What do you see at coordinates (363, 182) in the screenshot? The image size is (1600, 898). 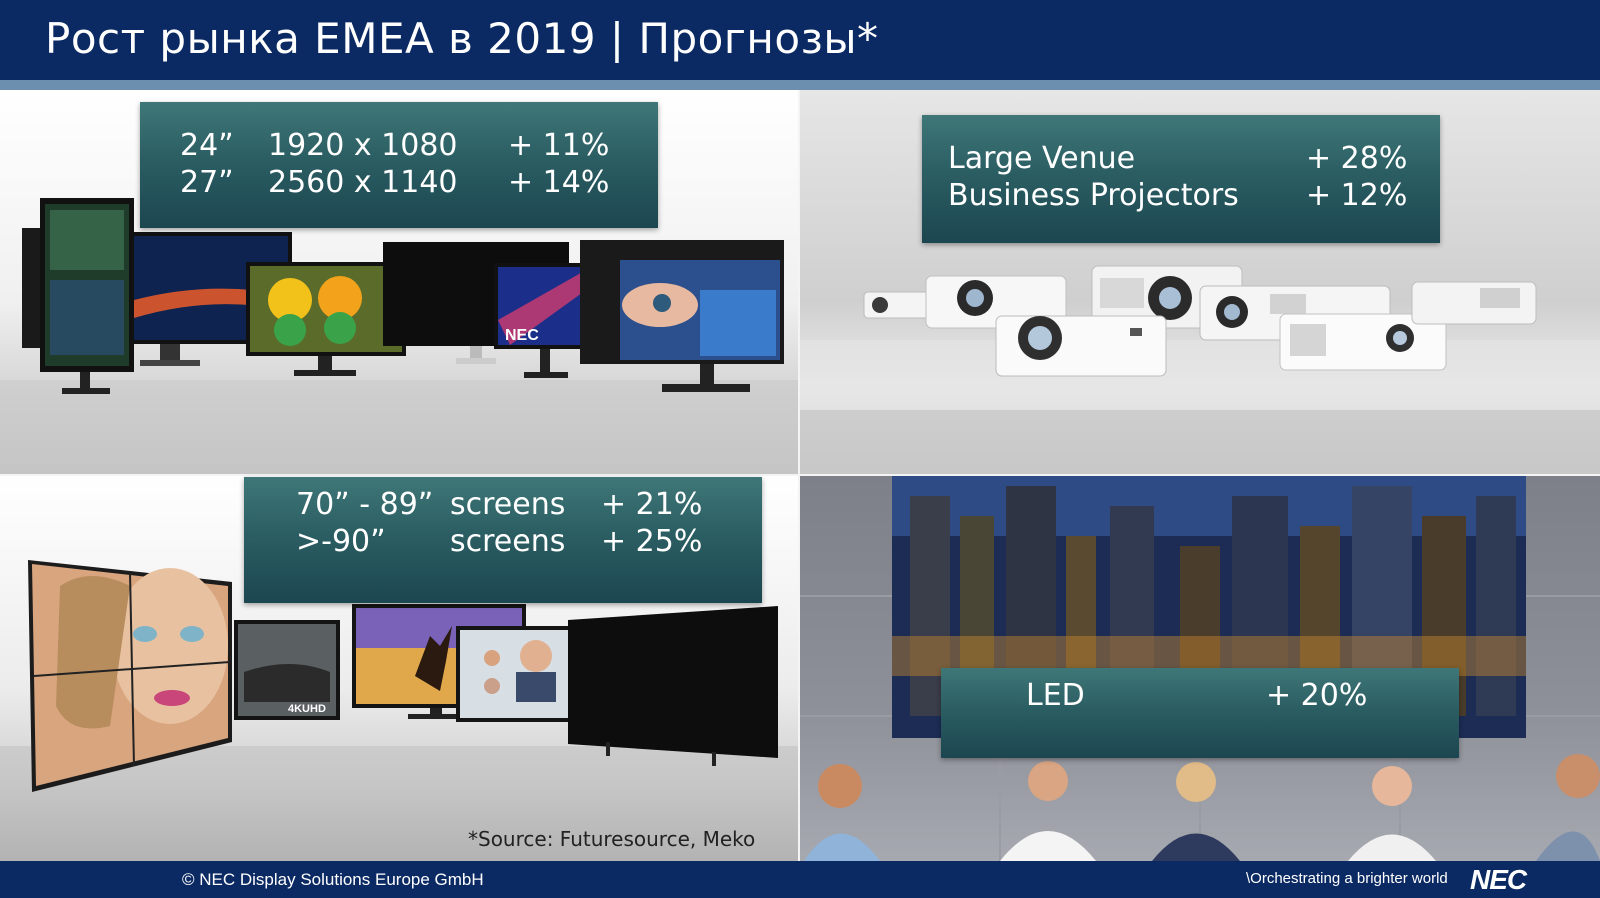 I see `monitor-resolution: 2560 x 1140` at bounding box center [363, 182].